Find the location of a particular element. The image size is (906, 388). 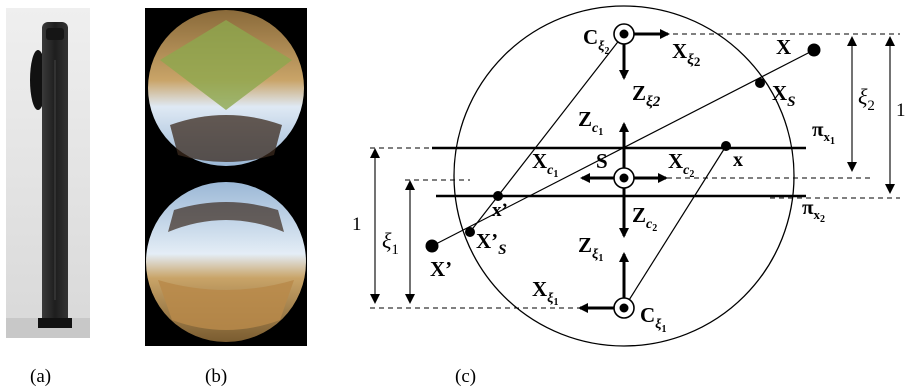

label-x-big: X is located at coordinates (783, 47).